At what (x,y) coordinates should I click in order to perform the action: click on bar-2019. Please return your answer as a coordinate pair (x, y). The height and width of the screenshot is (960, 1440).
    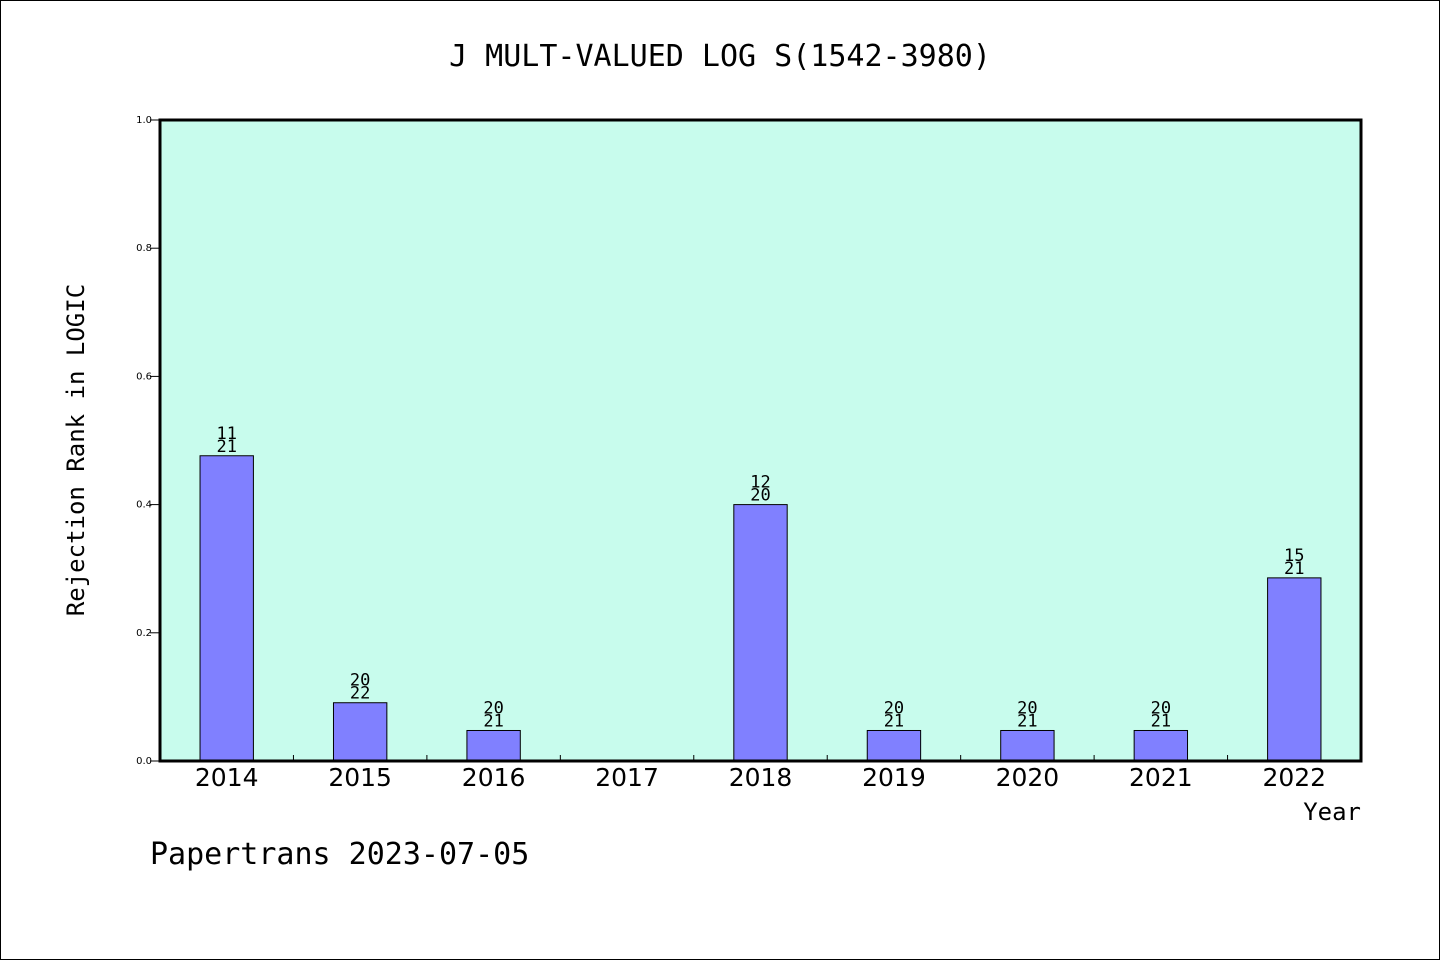
    Looking at the image, I should click on (894, 745).